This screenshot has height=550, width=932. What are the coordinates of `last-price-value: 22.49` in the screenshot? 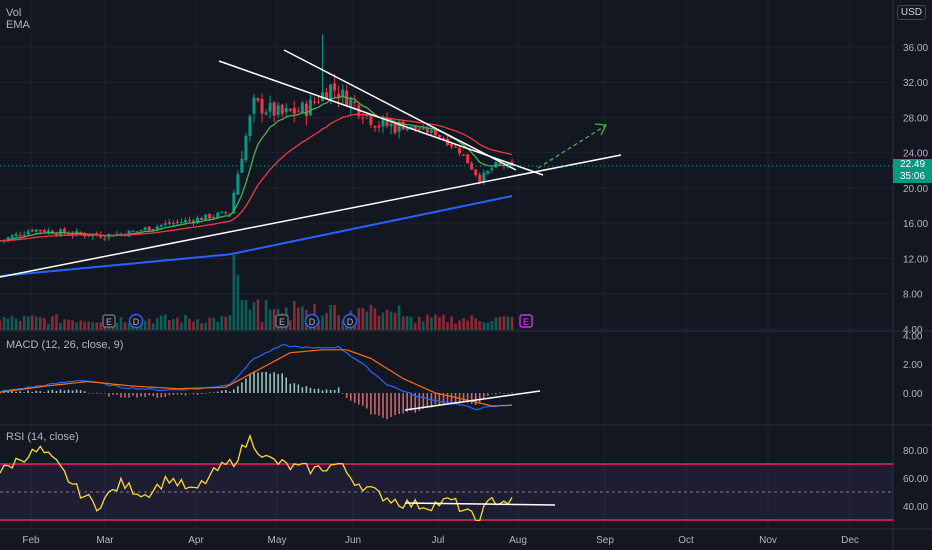 It's located at (912, 164).